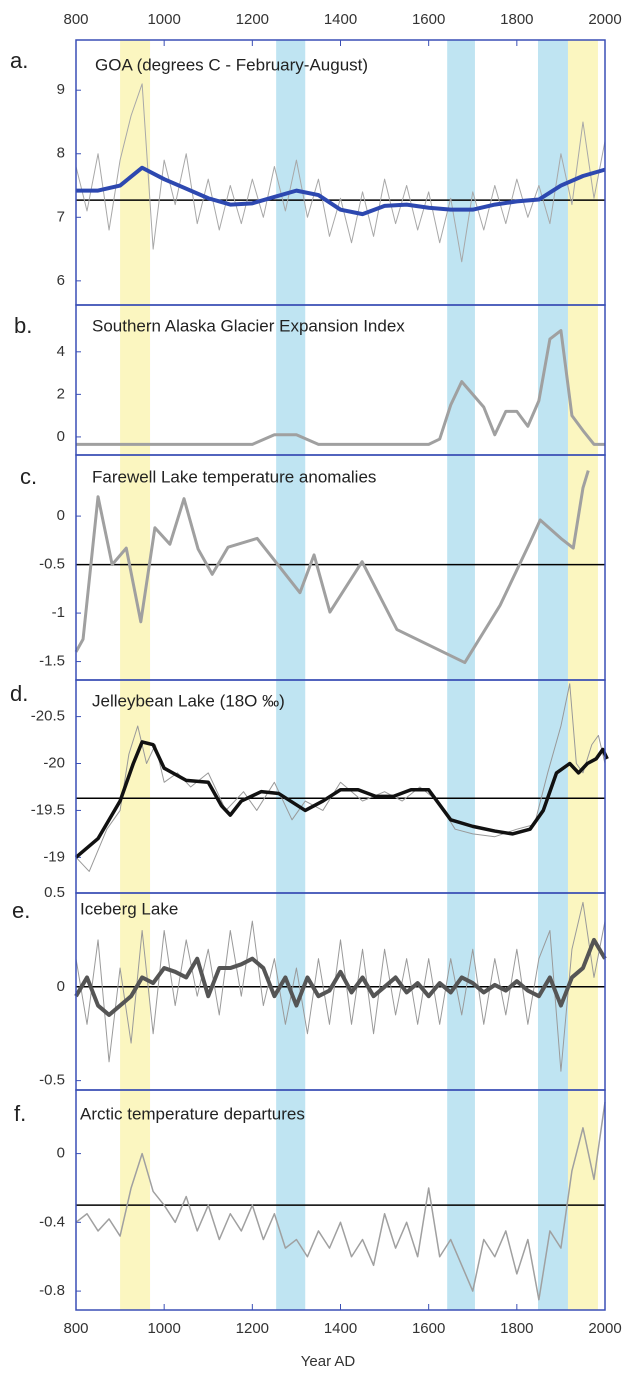  Describe the element at coordinates (61, 280) in the screenshot. I see `y-tick-label: 6` at that location.